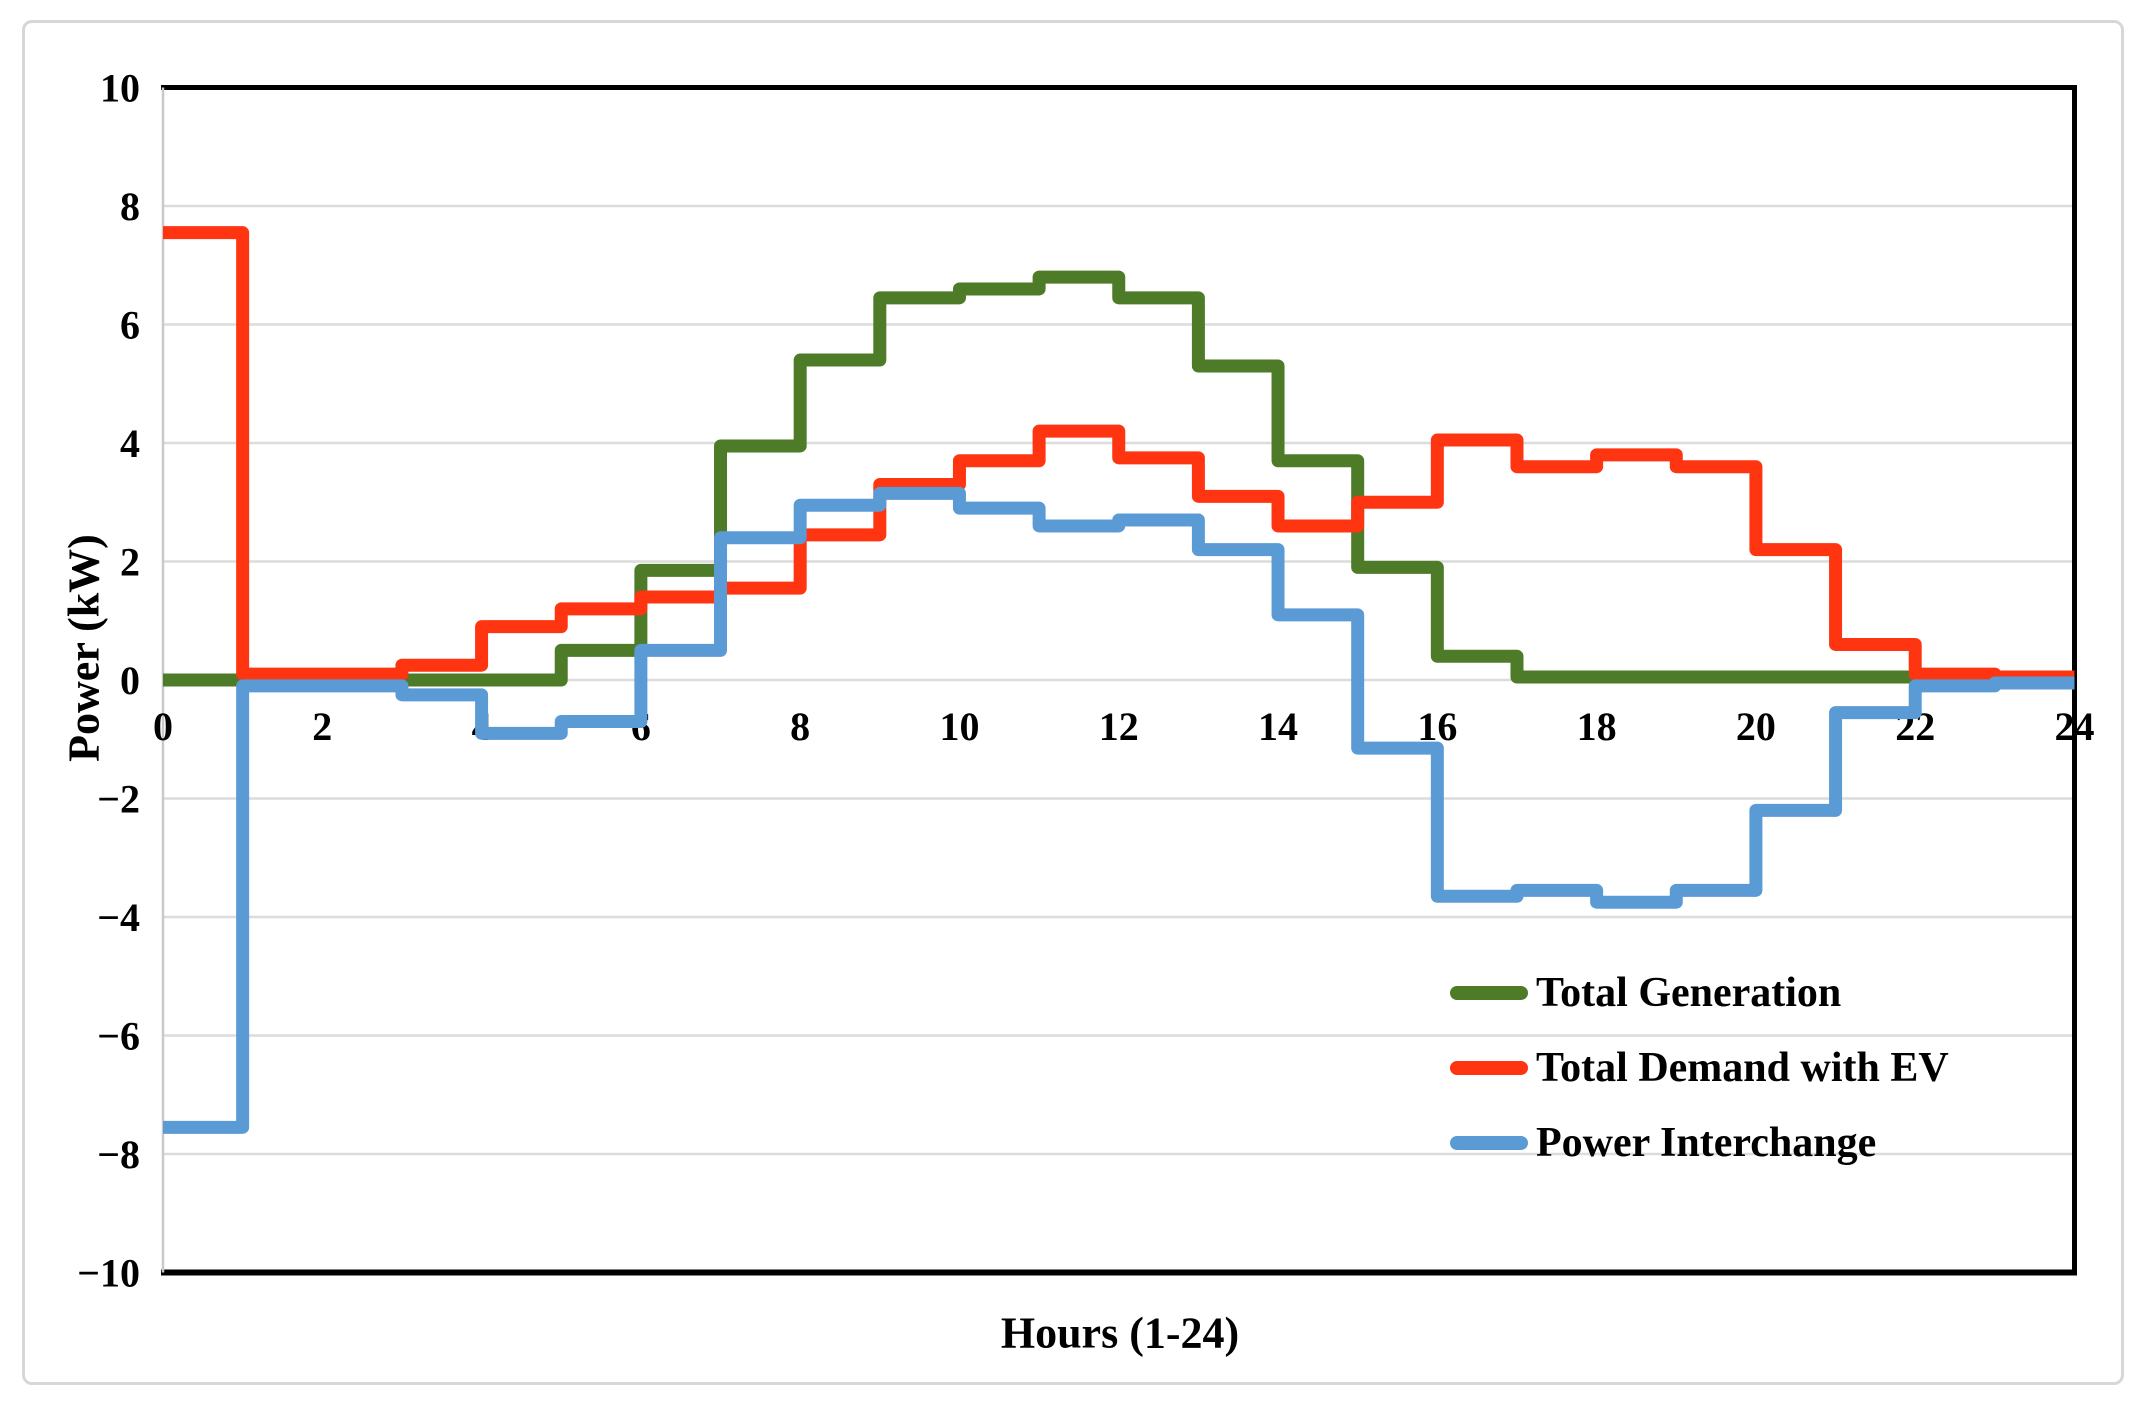 The image size is (2152, 1409). I want to click on y-axis-title: Power (kW), so click(84, 648).